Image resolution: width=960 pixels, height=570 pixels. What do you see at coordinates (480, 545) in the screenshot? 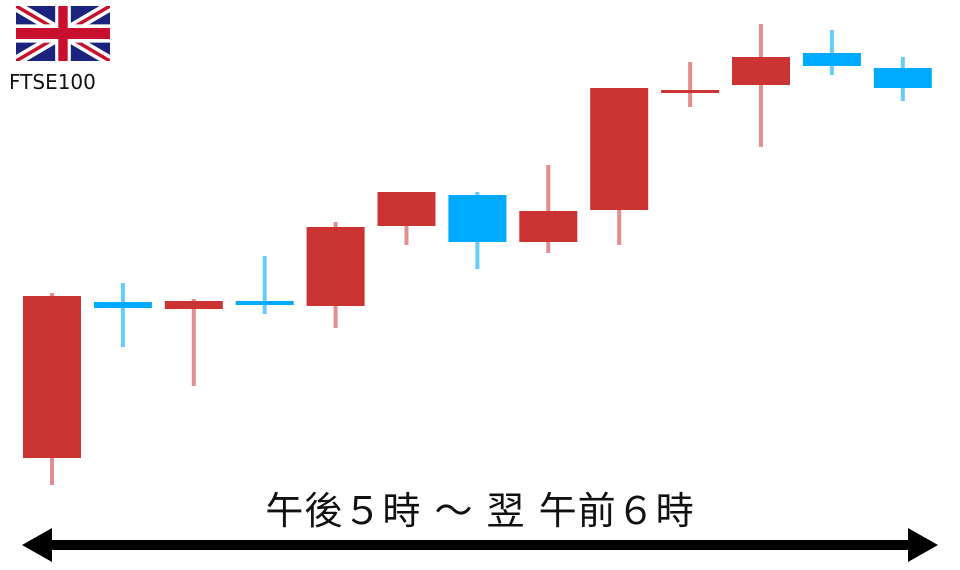
I see `double-arrow-icon` at bounding box center [480, 545].